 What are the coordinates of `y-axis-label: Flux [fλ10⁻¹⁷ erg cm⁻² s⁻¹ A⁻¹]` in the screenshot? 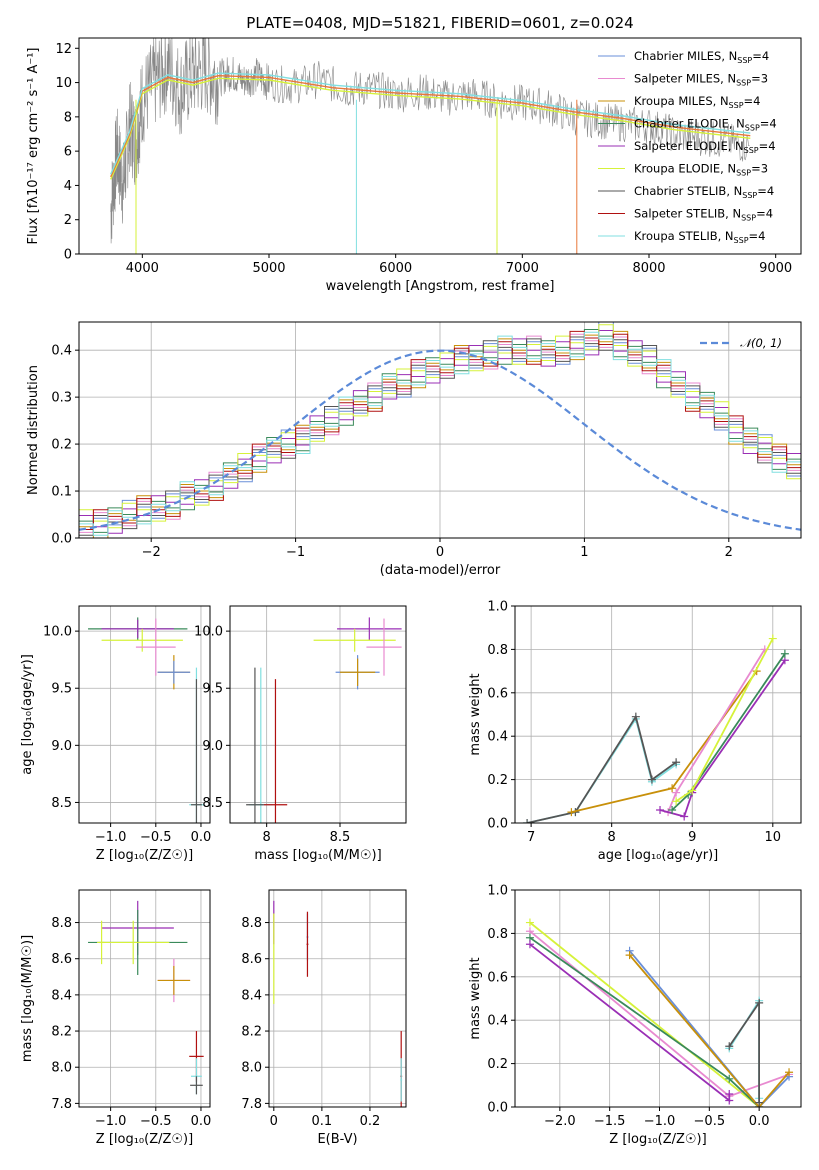 It's located at (33, 146).